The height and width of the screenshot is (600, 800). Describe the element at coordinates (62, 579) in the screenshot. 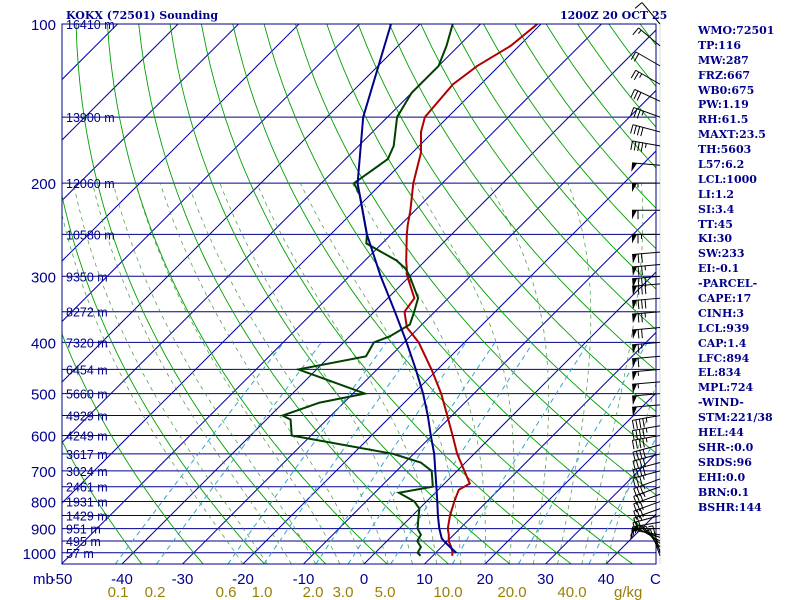

I see `temperature-tick-label: -50` at that location.